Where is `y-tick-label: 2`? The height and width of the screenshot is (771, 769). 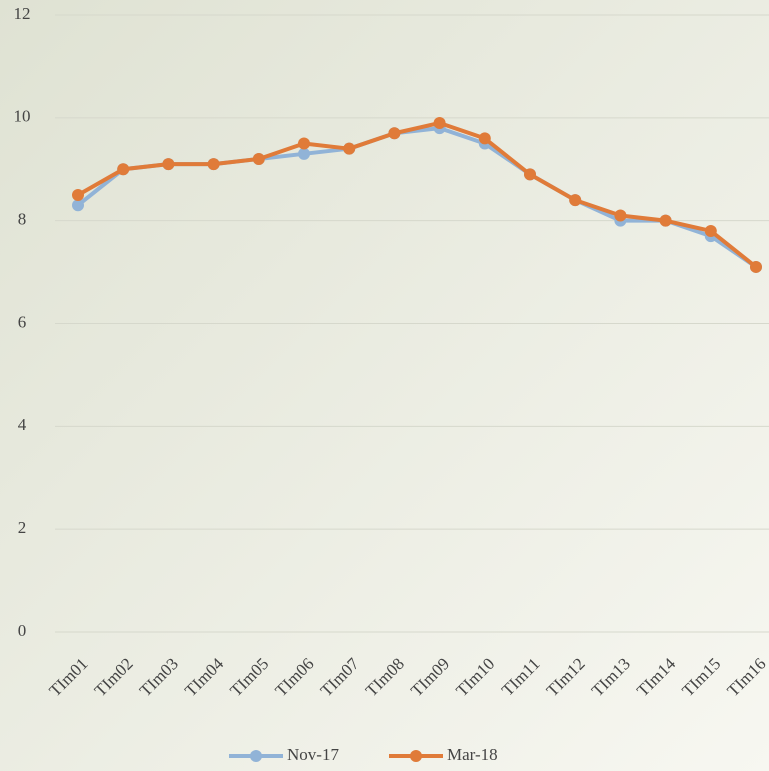 y-tick-label: 2 is located at coordinates (22, 527).